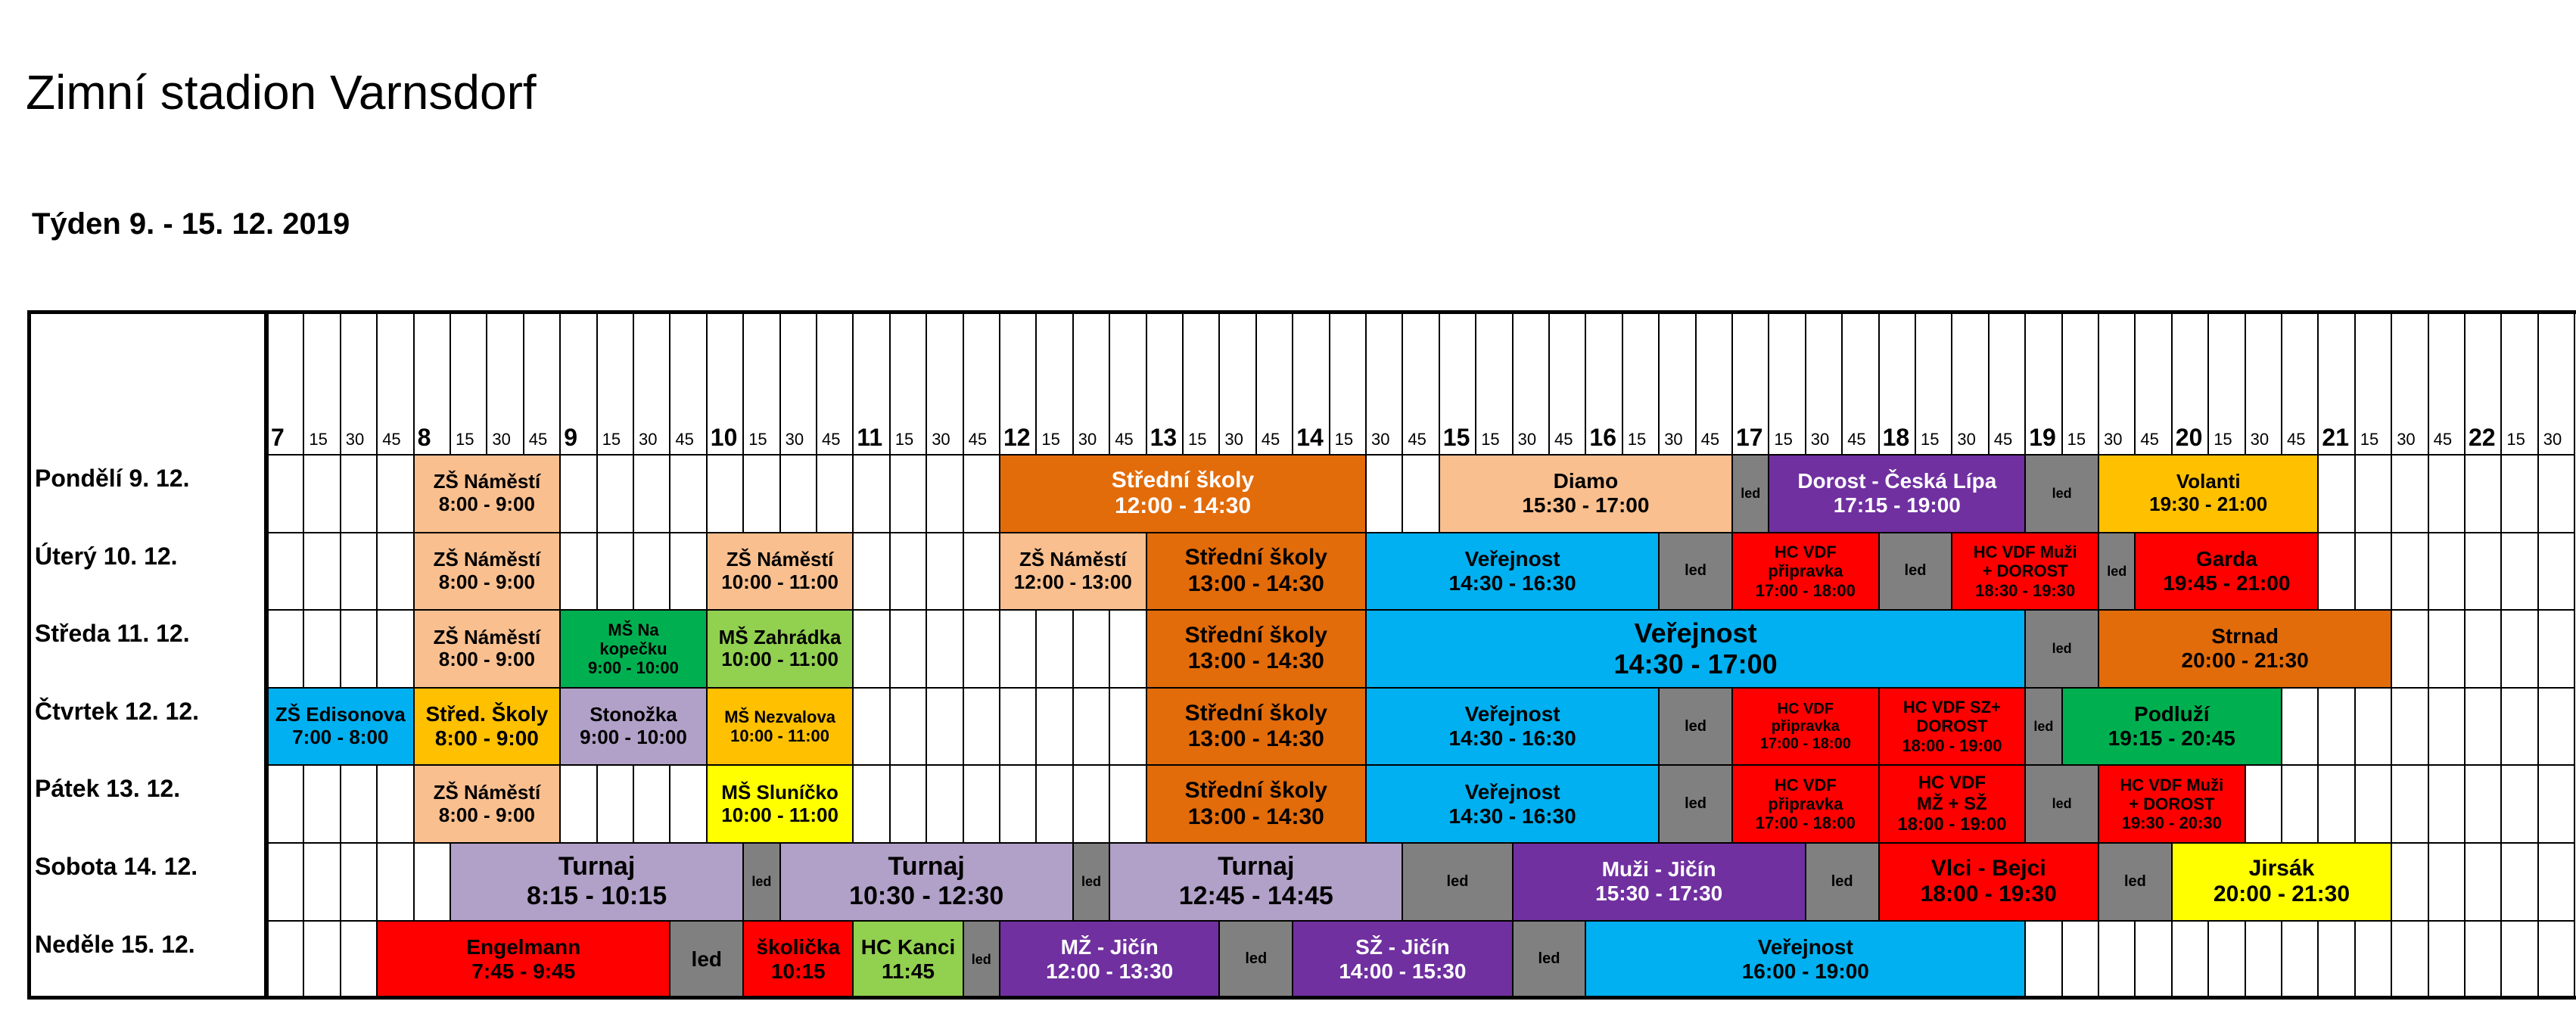 The height and width of the screenshot is (1023, 2576). I want to click on hour-label: 12, so click(1017, 437).